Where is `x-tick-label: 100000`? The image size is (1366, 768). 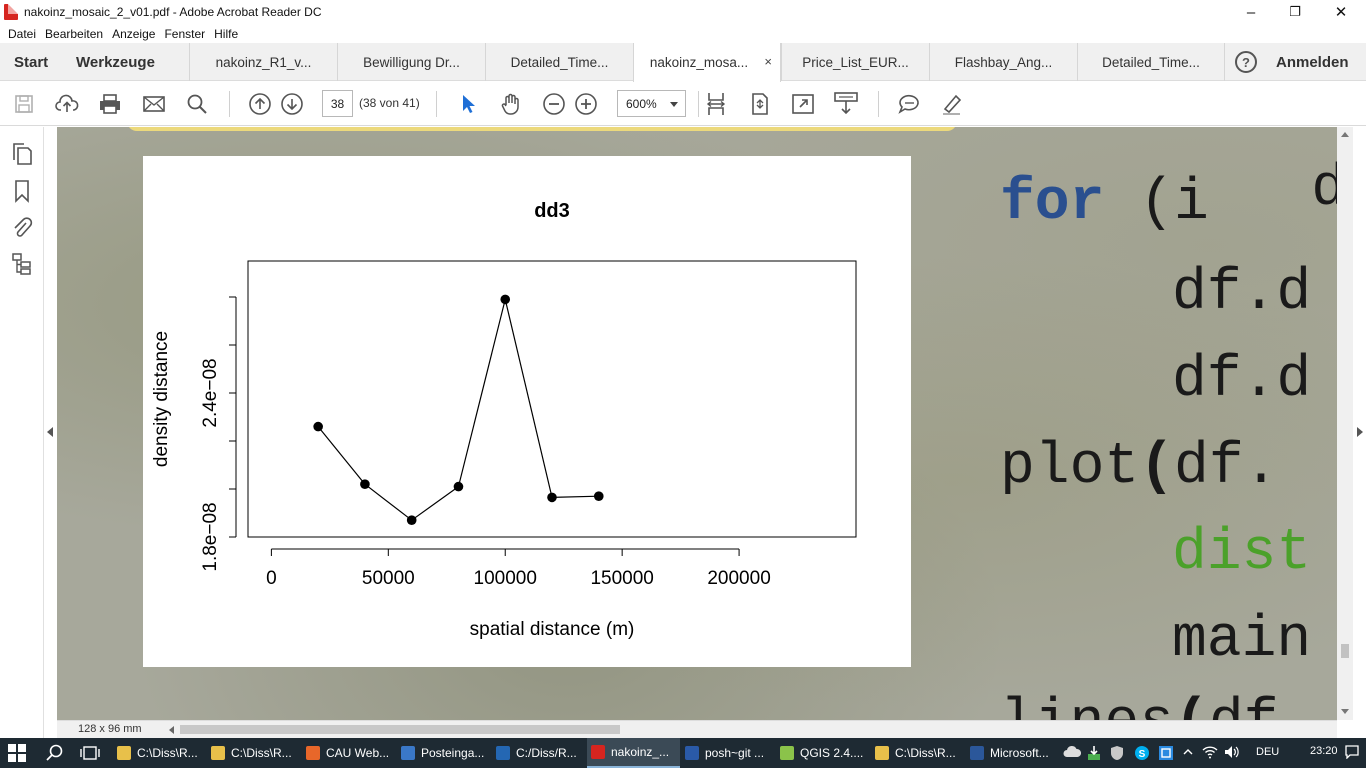 x-tick-label: 100000 is located at coordinates (505, 578).